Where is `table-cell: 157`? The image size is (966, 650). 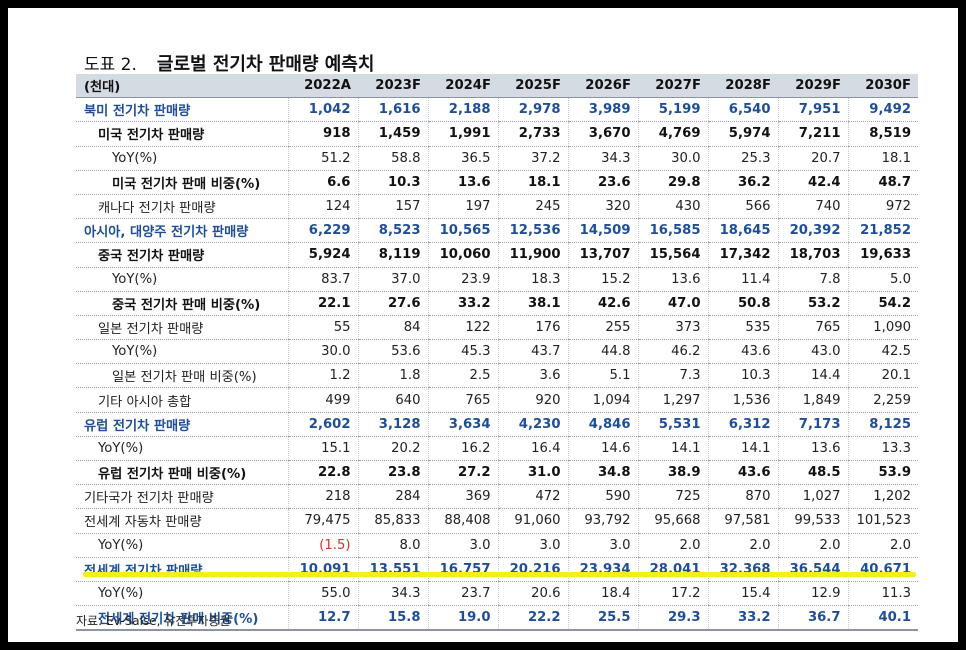
table-cell: 157 is located at coordinates (392, 207).